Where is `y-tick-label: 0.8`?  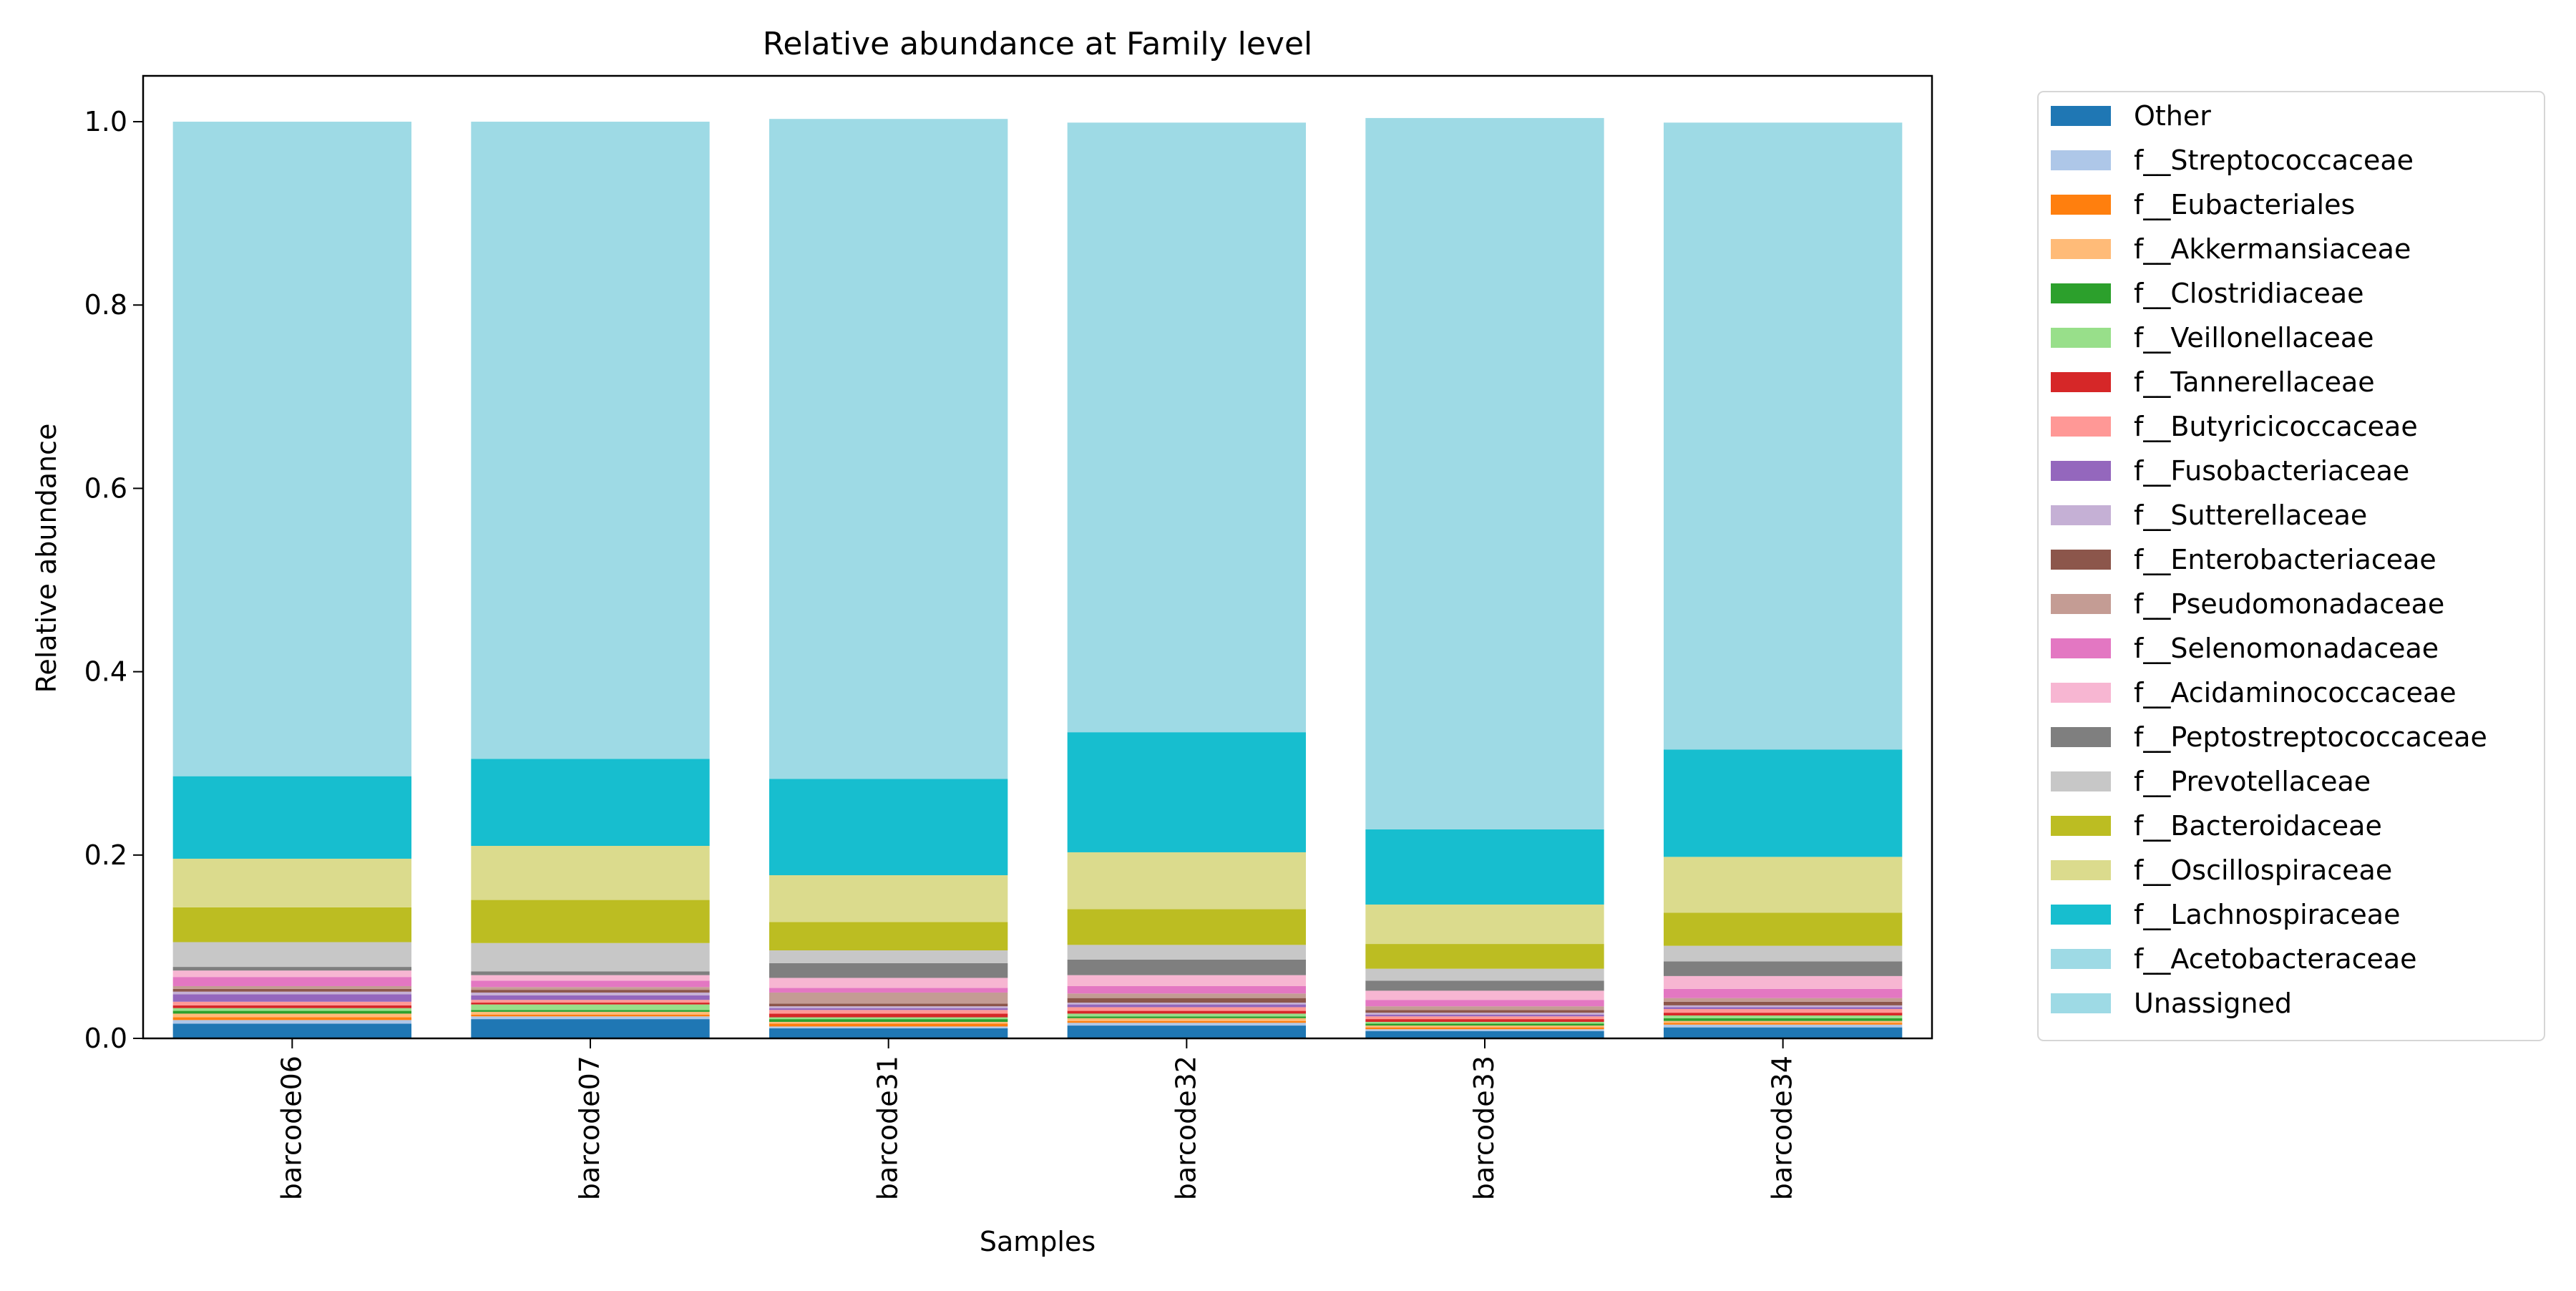 y-tick-label: 0.8 is located at coordinates (105, 305).